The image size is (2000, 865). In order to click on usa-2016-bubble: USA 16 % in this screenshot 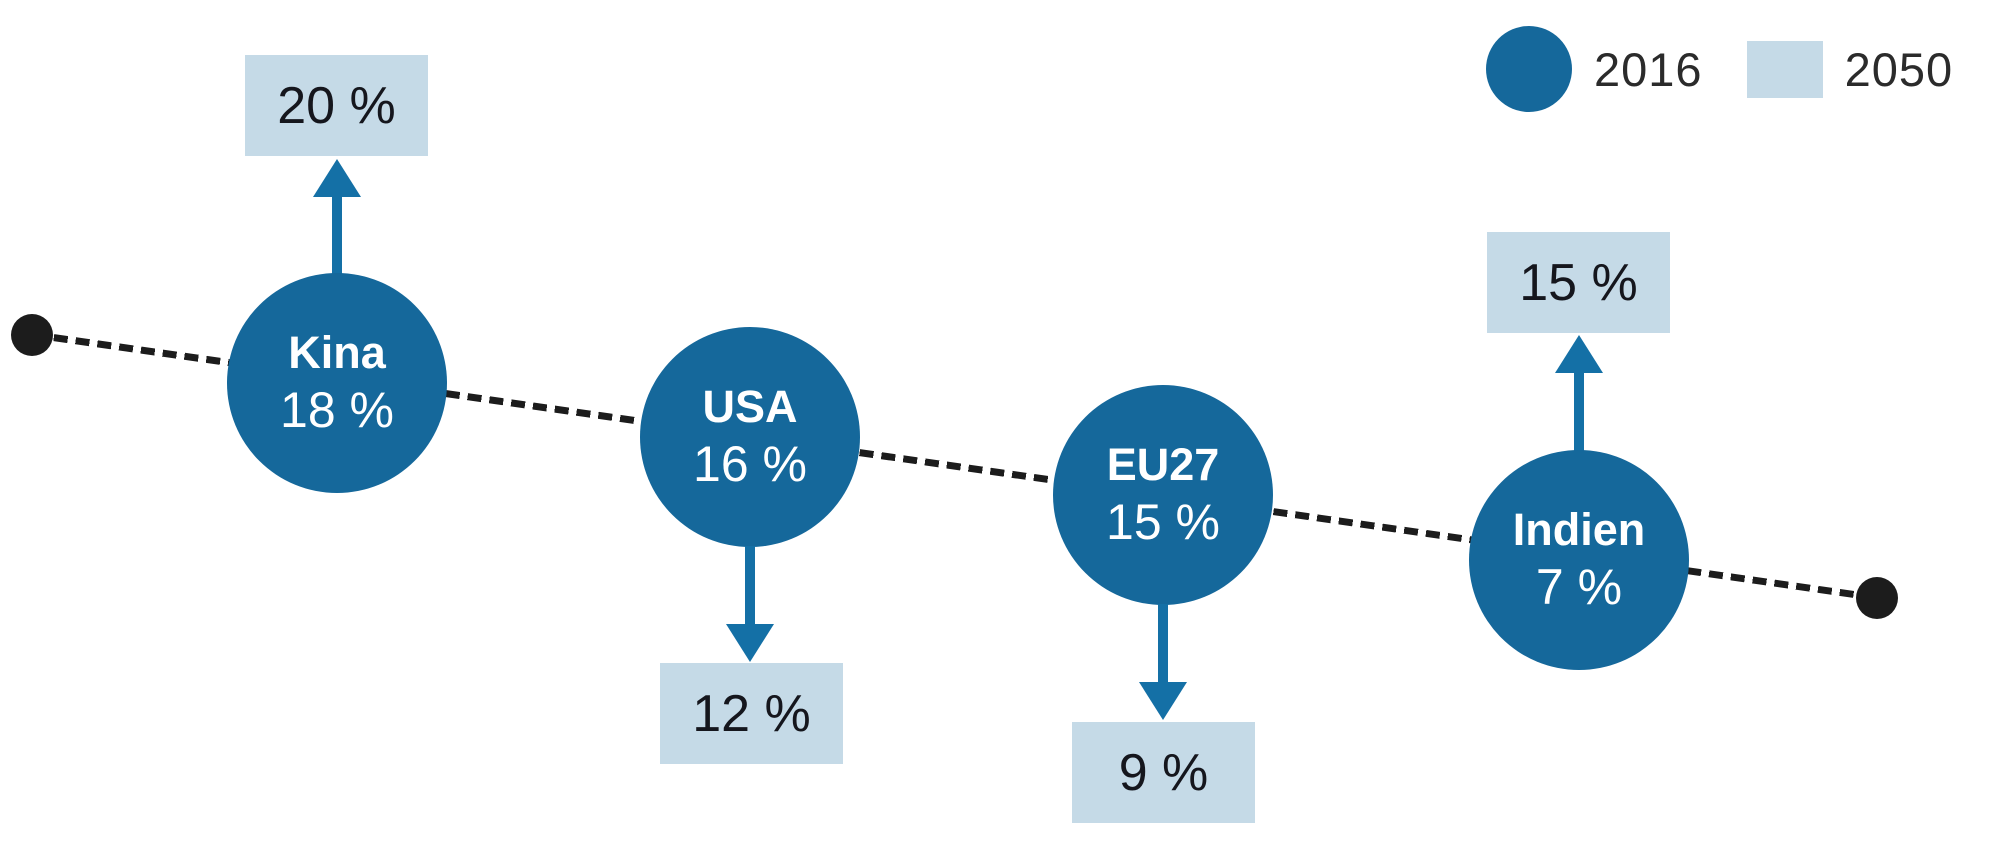, I will do `click(750, 437)`.